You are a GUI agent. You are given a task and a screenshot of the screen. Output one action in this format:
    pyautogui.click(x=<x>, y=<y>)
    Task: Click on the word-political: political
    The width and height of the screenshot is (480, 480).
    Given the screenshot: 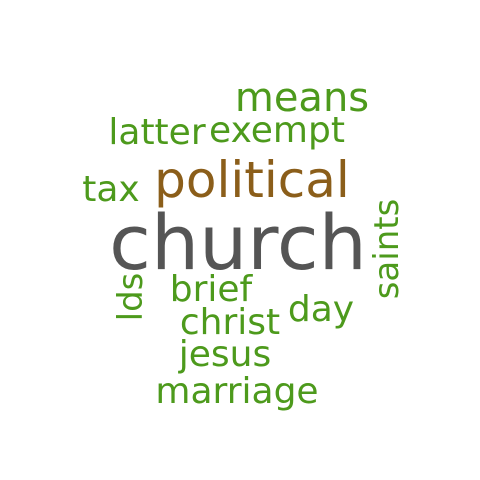 What is the action you would take?
    pyautogui.click(x=252, y=180)
    